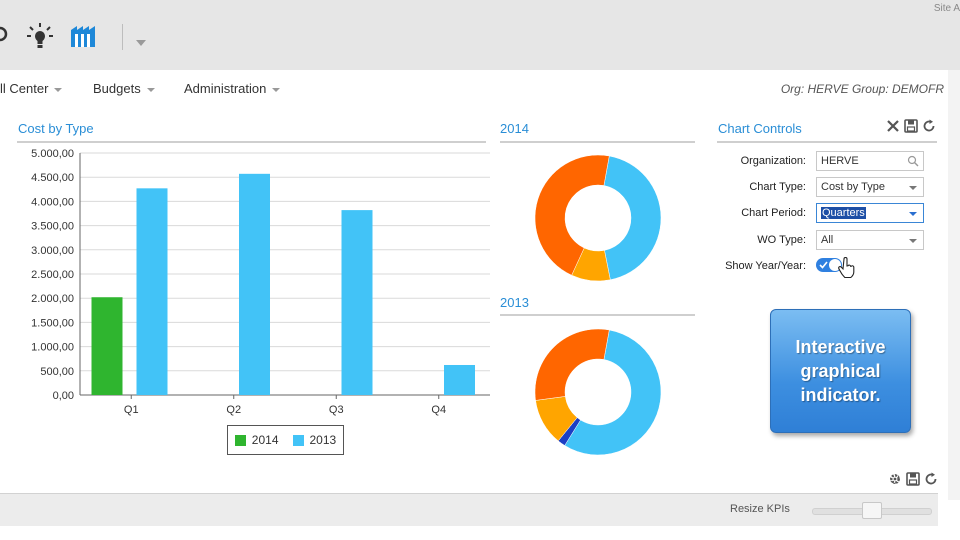  What do you see at coordinates (773, 213) in the screenshot?
I see `chart-period-label: Chart Period:` at bounding box center [773, 213].